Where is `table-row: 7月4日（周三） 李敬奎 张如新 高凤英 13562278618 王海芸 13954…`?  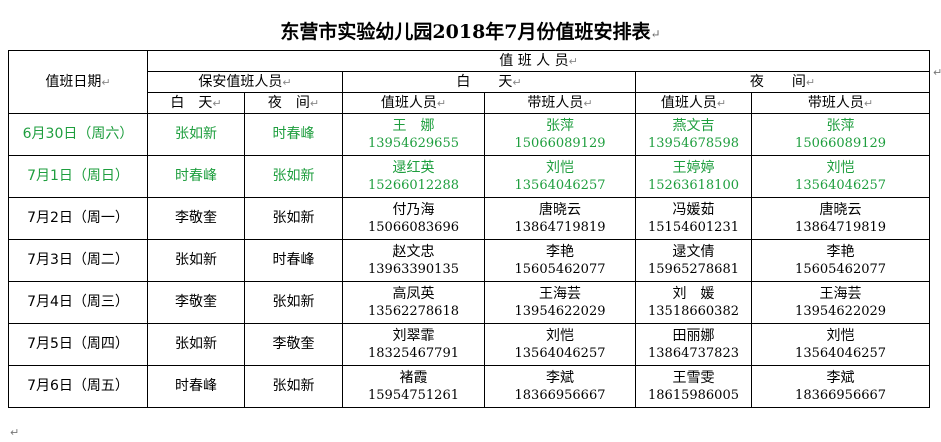
table-row: 7月4日（周三） 李敬奎 张如新 高凤英 13562278618 王海芸 13954… is located at coordinates (469, 302).